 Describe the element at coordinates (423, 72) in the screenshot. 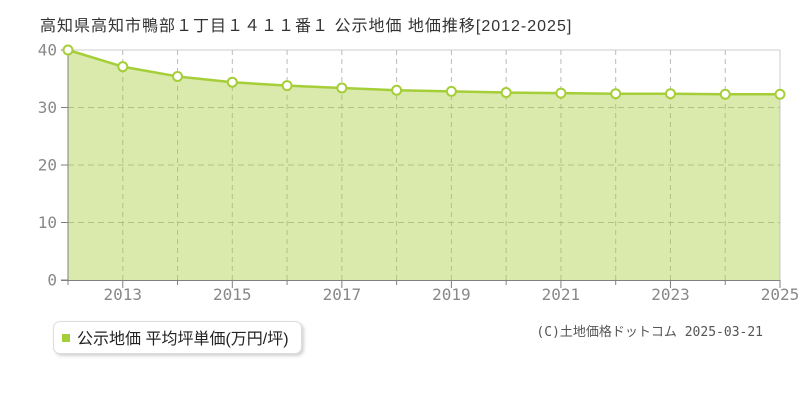

I see `series-line` at that location.